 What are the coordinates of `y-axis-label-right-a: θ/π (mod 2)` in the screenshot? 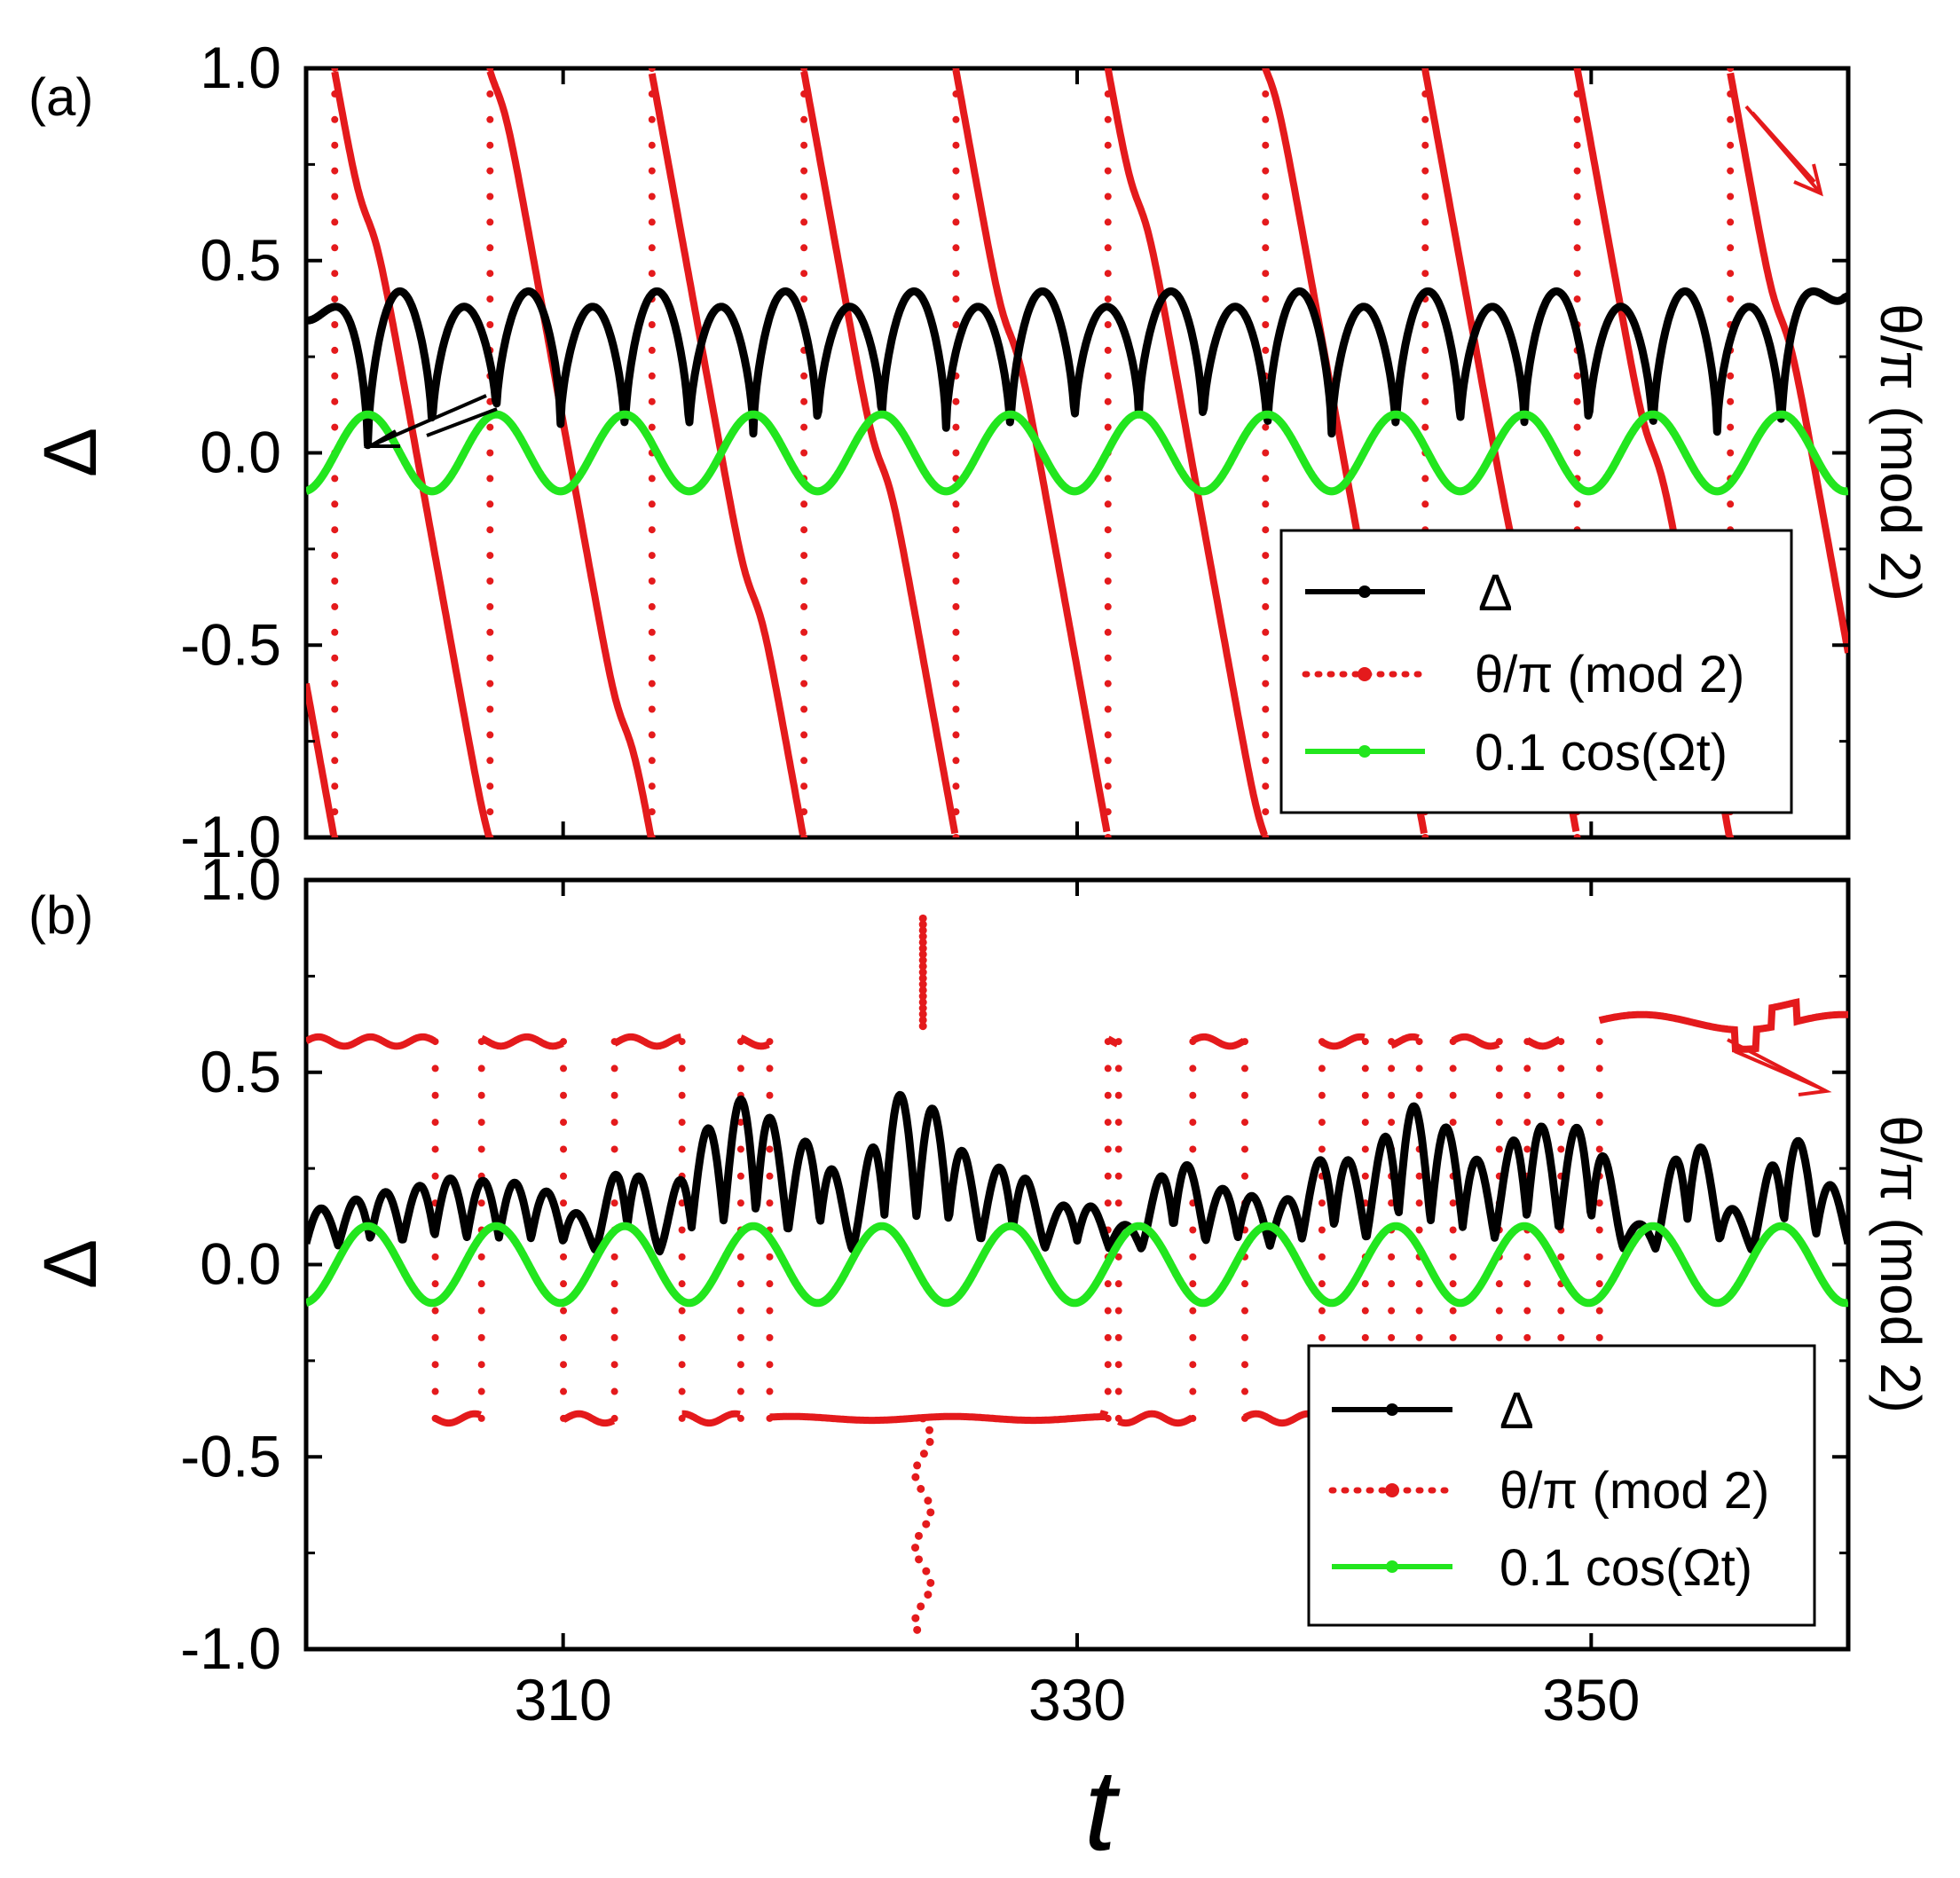 It's located at (1900, 452).